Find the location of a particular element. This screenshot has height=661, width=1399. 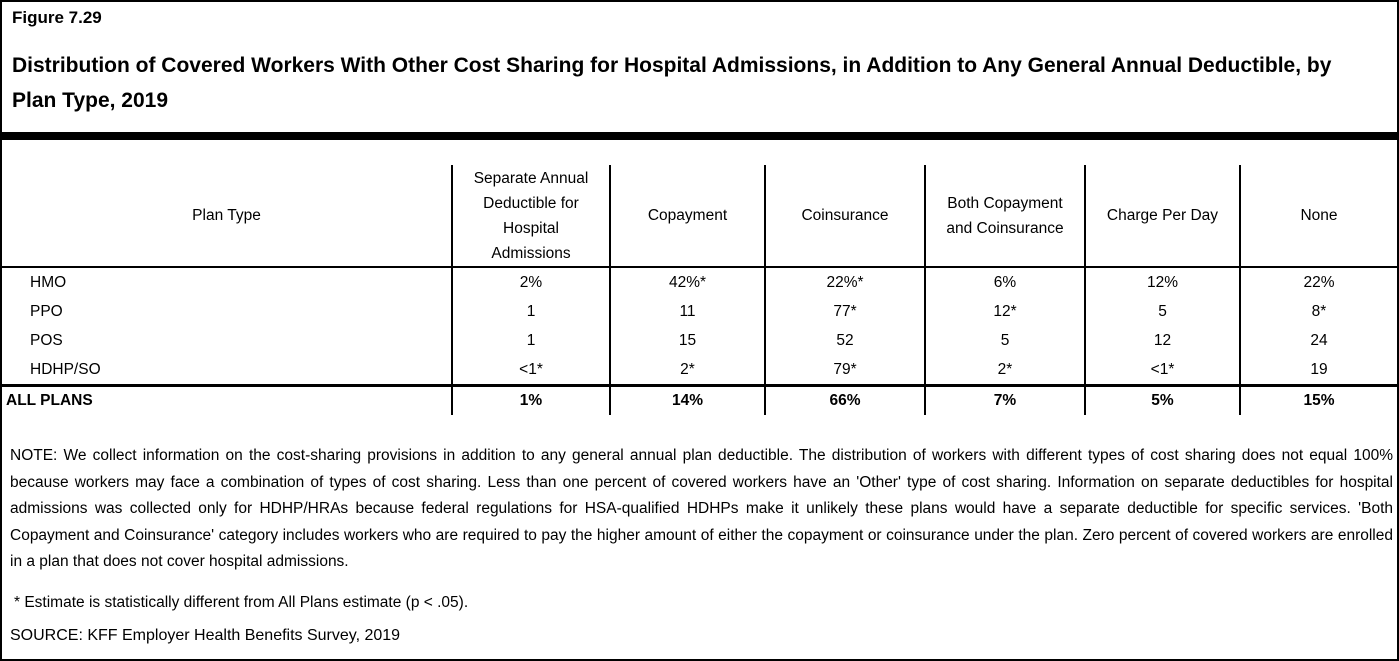

table-cell: 1% is located at coordinates (530, 399).